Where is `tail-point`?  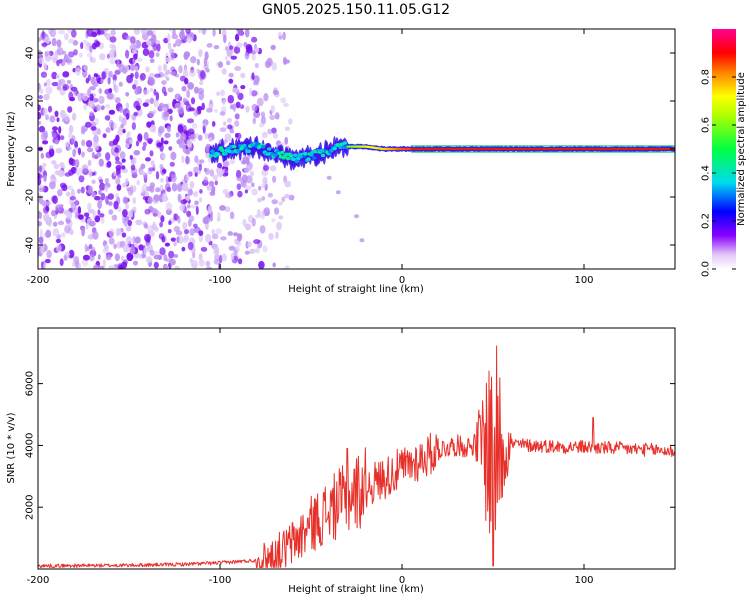
tail-point is located at coordinates (338, 192).